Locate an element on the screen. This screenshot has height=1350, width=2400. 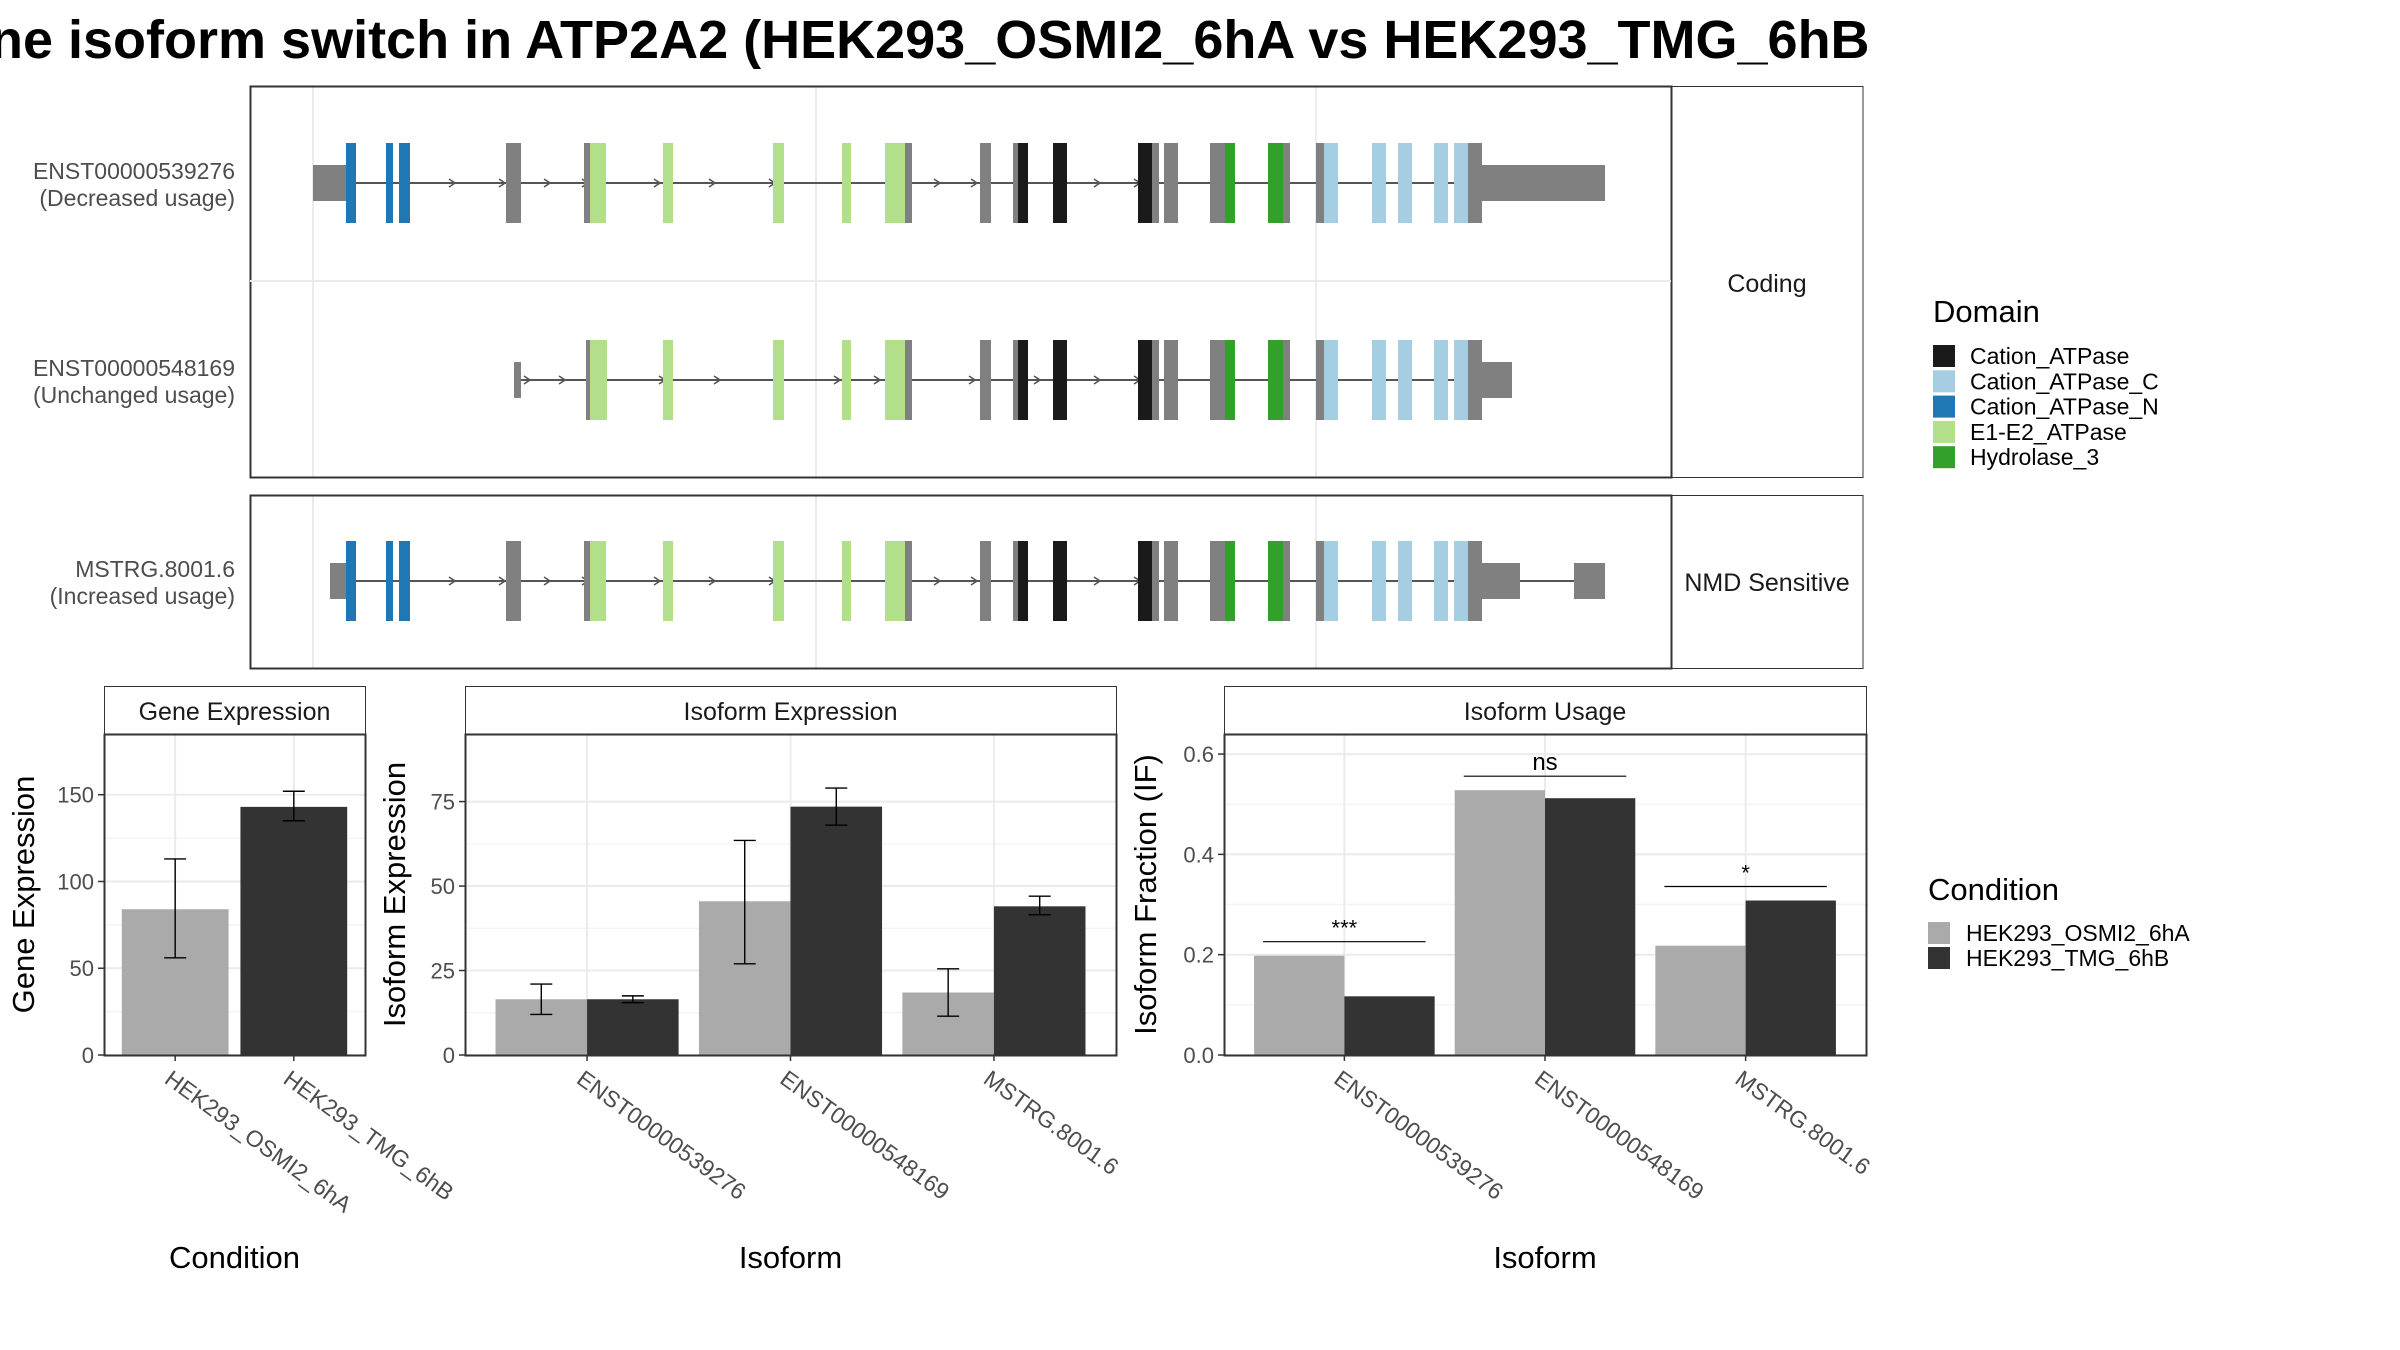
significance-label: ns is located at coordinates (1544, 762).